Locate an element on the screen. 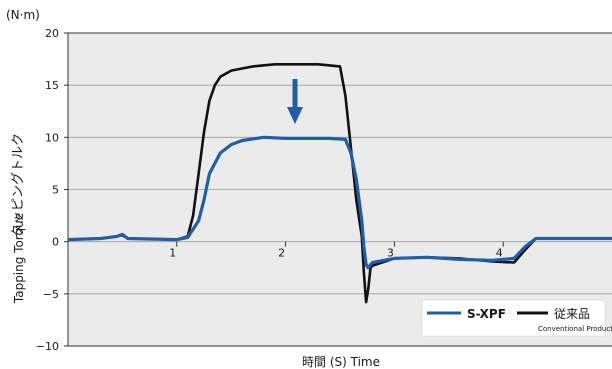  x-tick-label-2: 3 is located at coordinates (390, 253).